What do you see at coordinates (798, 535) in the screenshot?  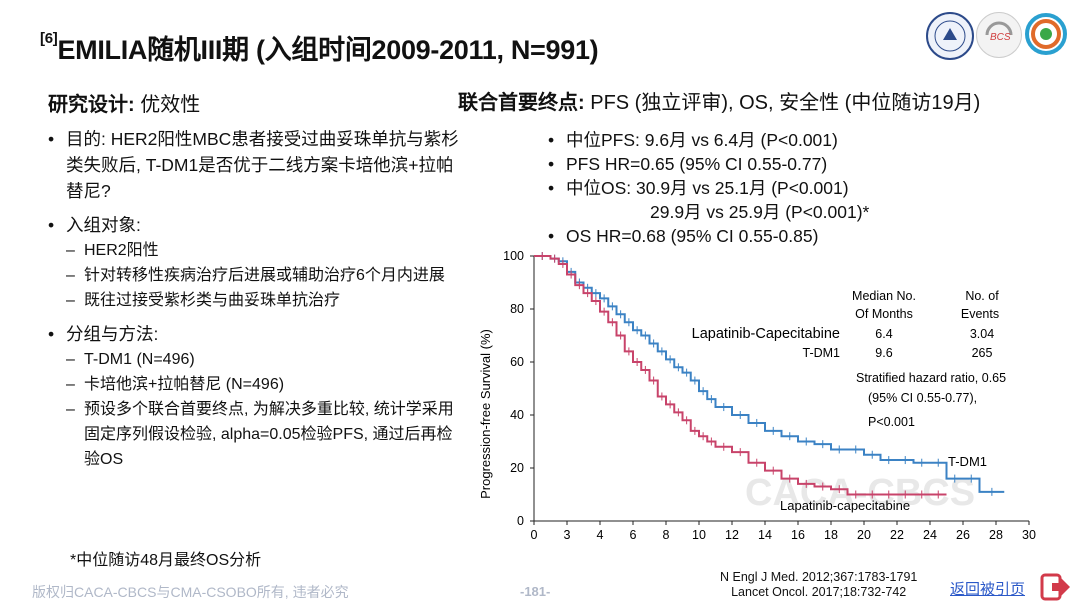 I see `x-tick-label: 16` at bounding box center [798, 535].